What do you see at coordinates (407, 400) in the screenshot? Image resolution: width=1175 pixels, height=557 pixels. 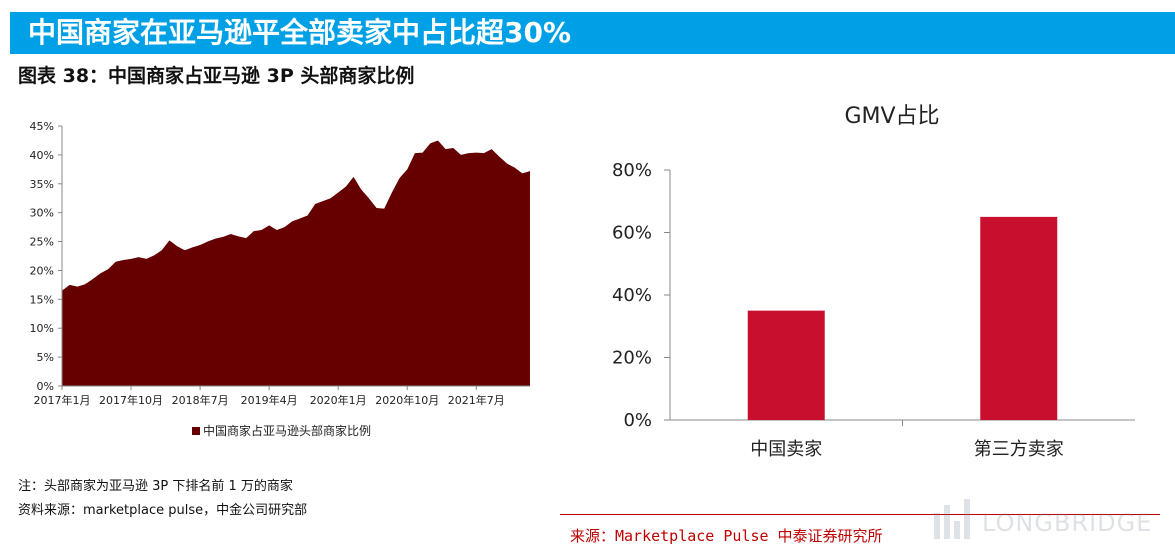 I see `x-tick-label: 2020年10月` at bounding box center [407, 400].